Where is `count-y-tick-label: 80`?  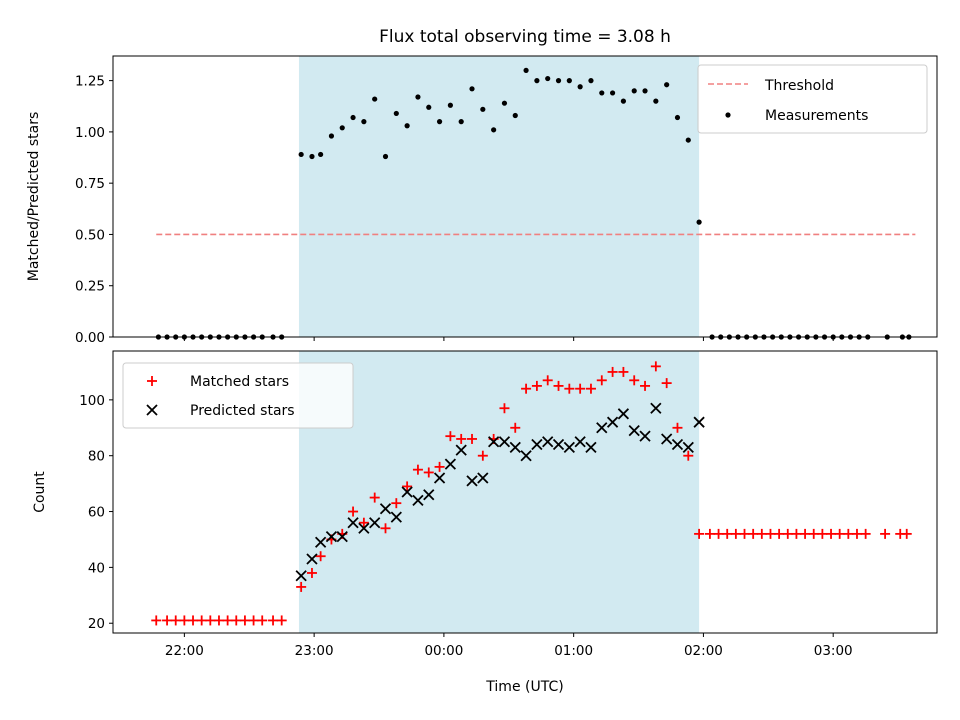
count-y-tick-label: 80 is located at coordinates (96, 457).